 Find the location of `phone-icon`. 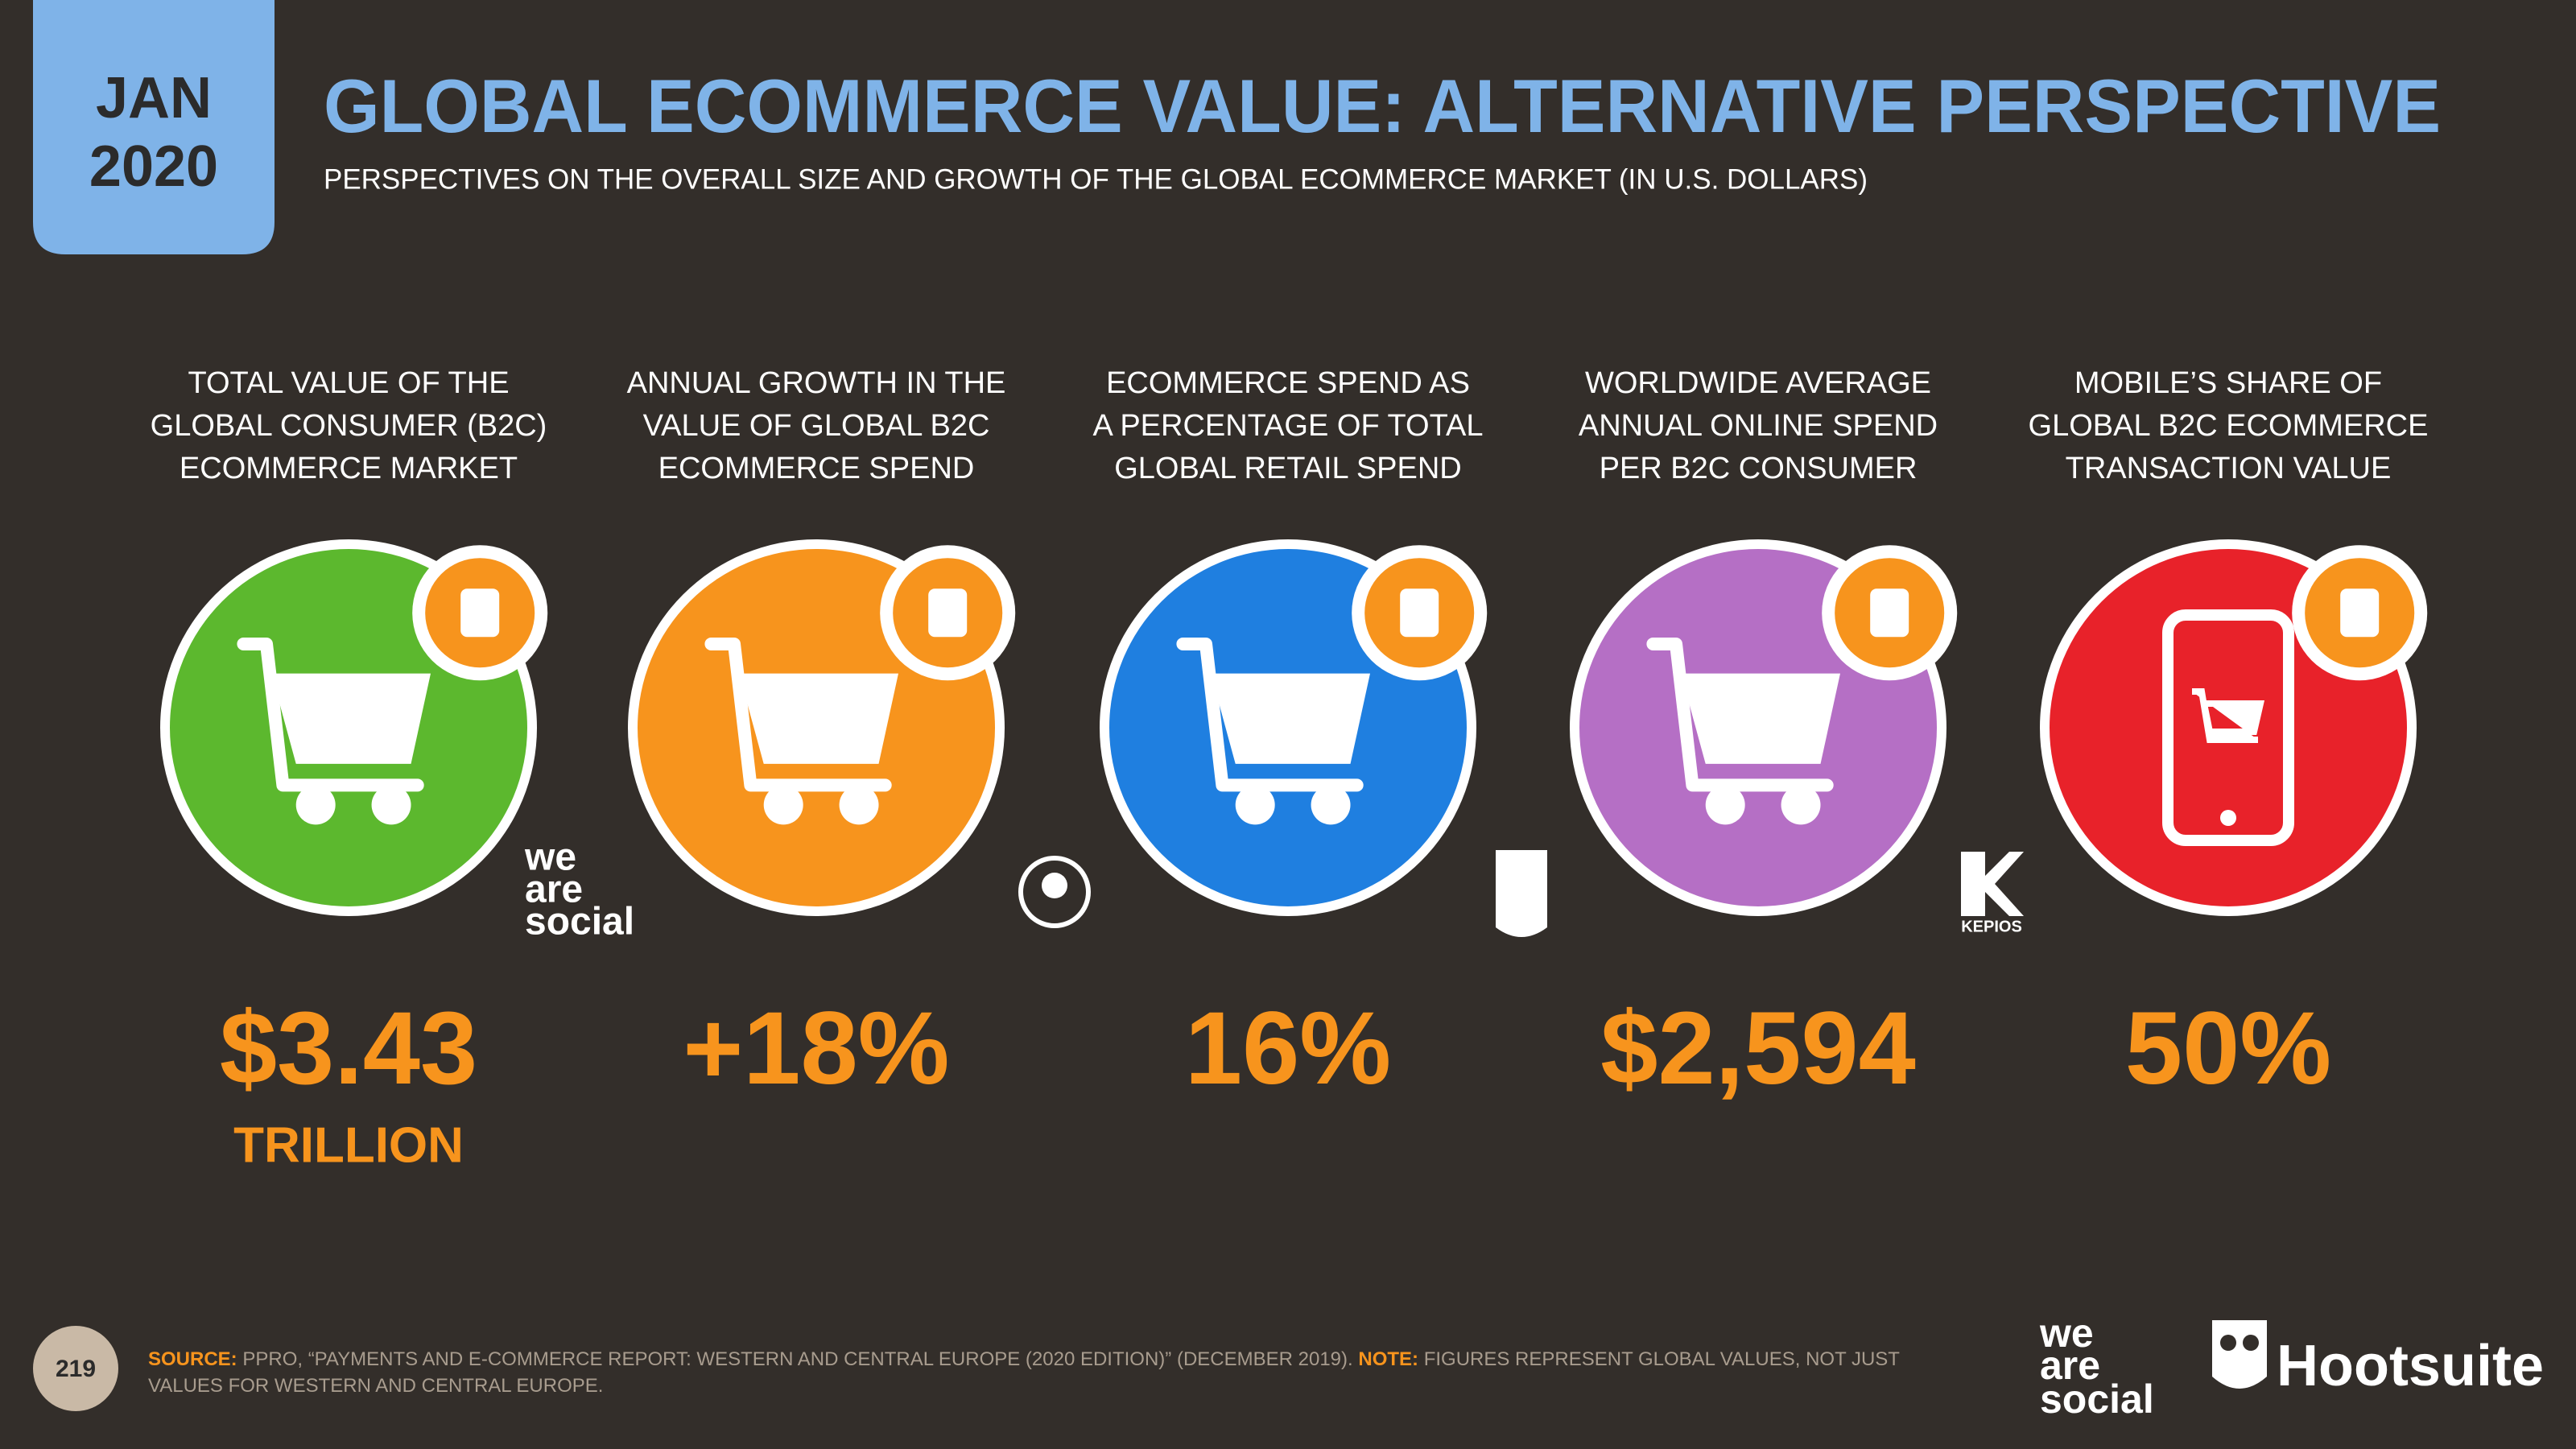

phone-icon is located at coordinates (2228, 727).